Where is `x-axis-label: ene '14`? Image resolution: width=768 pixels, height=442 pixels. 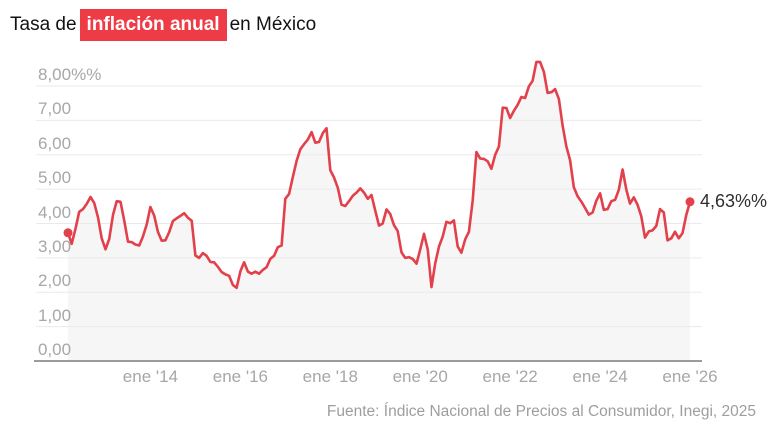
x-axis-label: ene '14 is located at coordinates (150, 376).